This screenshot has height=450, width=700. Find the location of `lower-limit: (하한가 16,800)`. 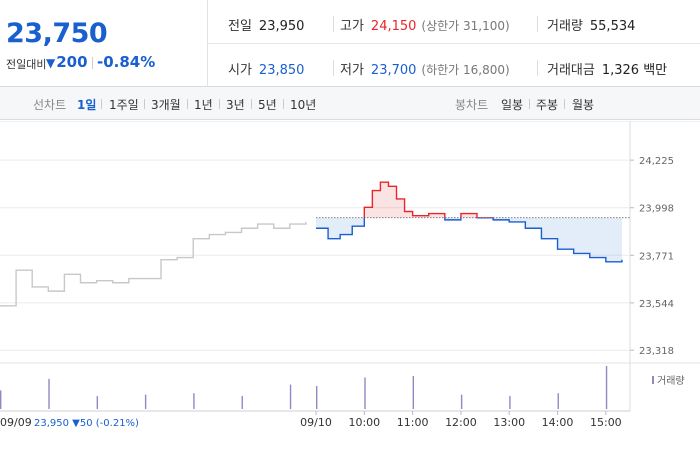

lower-limit: (하한가 16,800) is located at coordinates (465, 70).